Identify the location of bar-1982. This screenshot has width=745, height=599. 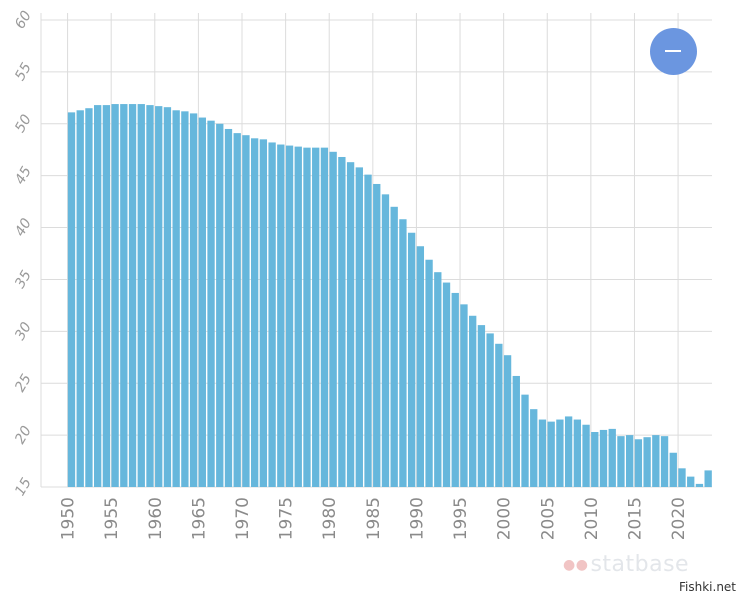
(350, 325).